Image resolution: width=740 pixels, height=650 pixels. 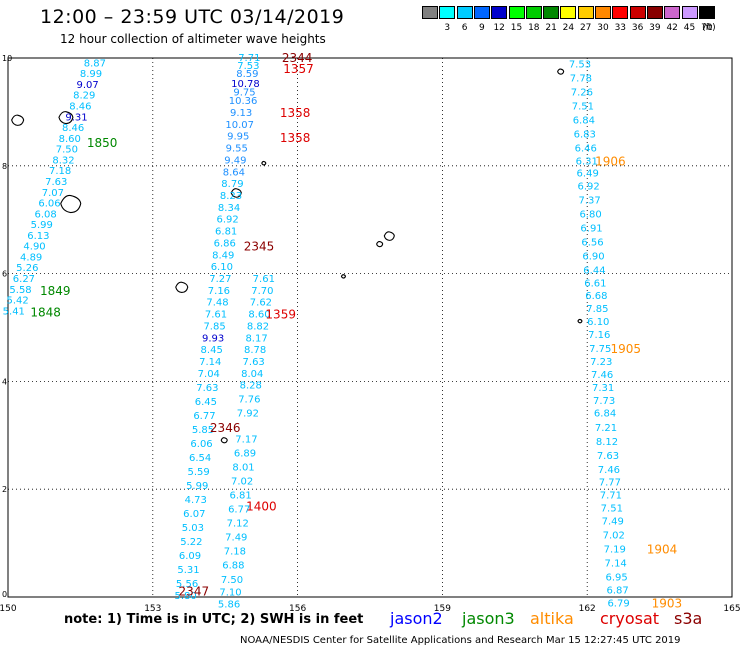 I want to click on wave-height-value: 6.46, so click(x=586, y=149).